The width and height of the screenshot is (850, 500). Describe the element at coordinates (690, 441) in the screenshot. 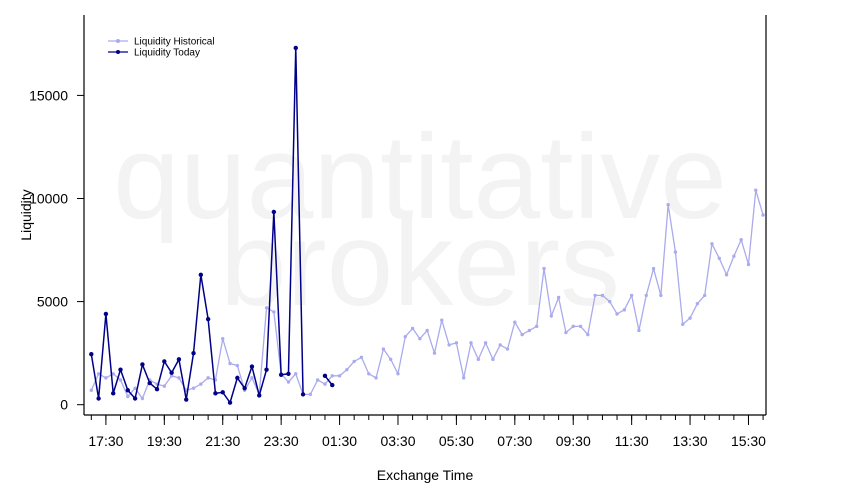

I see `x-tick-label: 13:30` at that location.